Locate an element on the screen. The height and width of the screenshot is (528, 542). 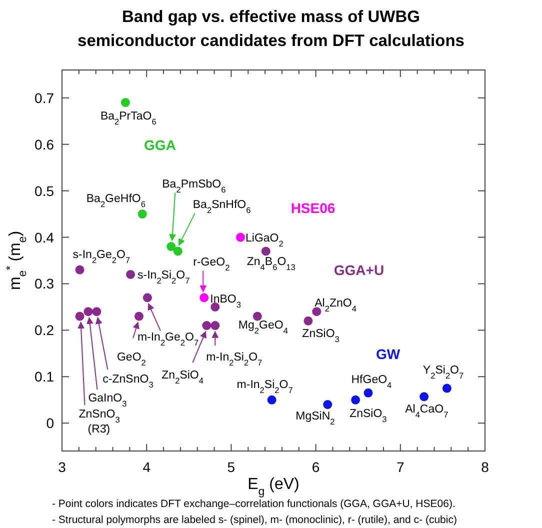
annotation: InBO$_{3}$ is located at coordinates (226, 302).